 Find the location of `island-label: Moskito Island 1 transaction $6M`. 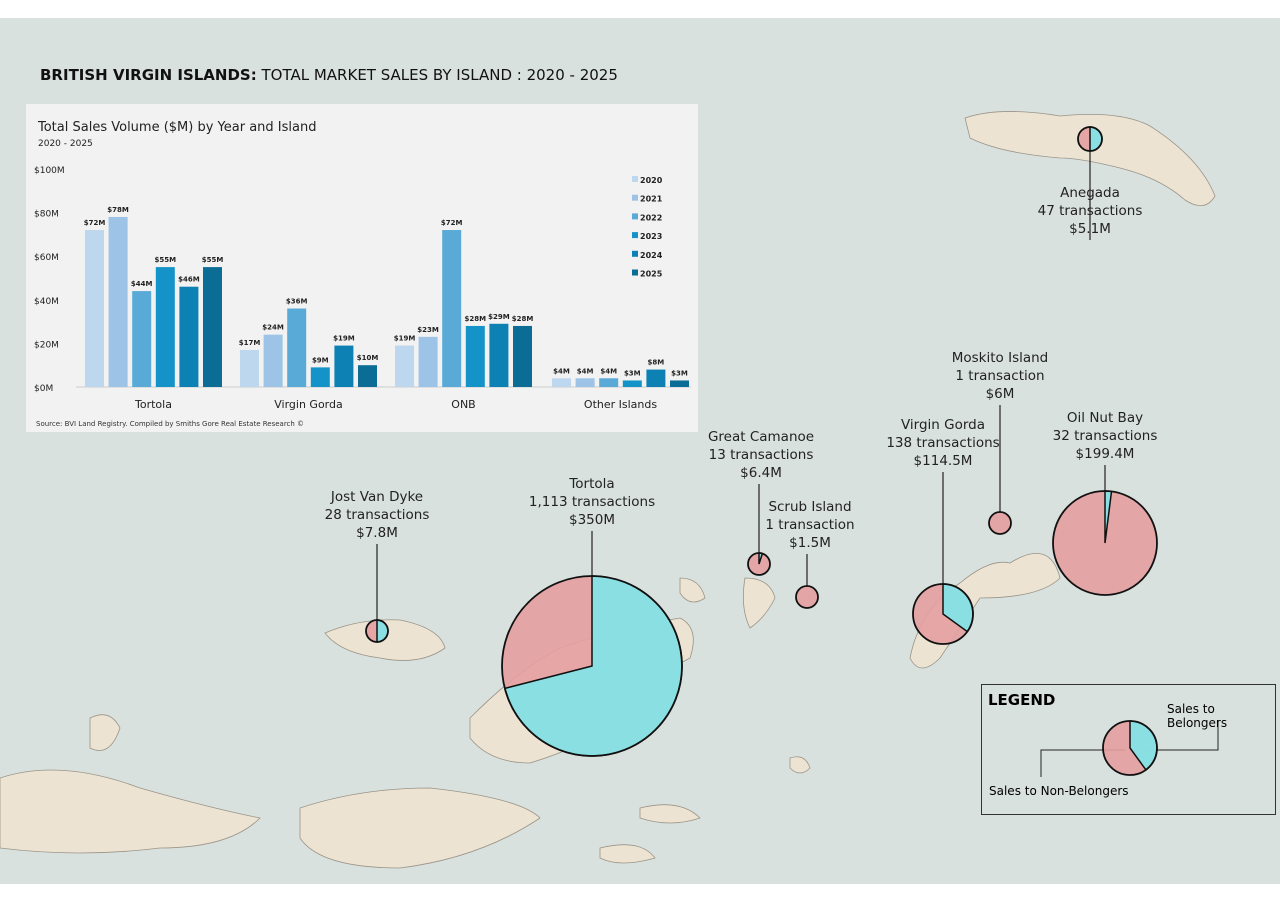

island-label: Moskito Island 1 transaction $6M is located at coordinates (1000, 376).